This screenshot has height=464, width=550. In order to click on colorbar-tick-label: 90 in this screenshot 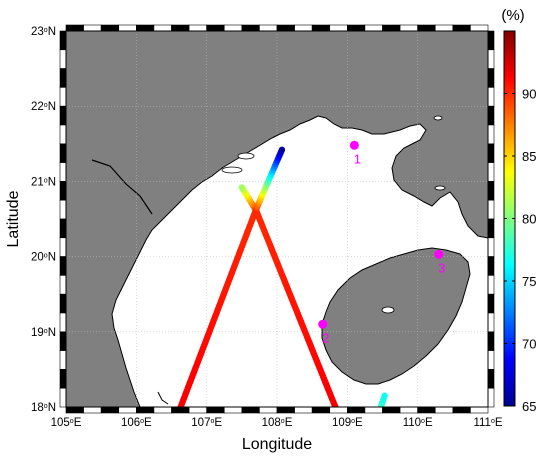, I will do `click(529, 94)`.